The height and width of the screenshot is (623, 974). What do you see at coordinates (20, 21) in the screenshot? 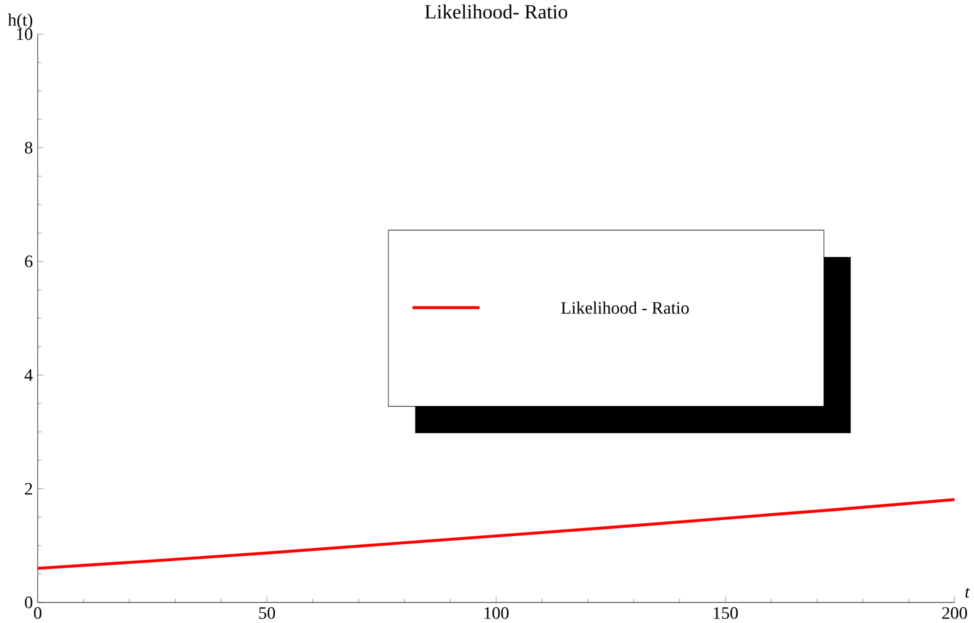
I see `y-axis-title: h(t)` at bounding box center [20, 21].